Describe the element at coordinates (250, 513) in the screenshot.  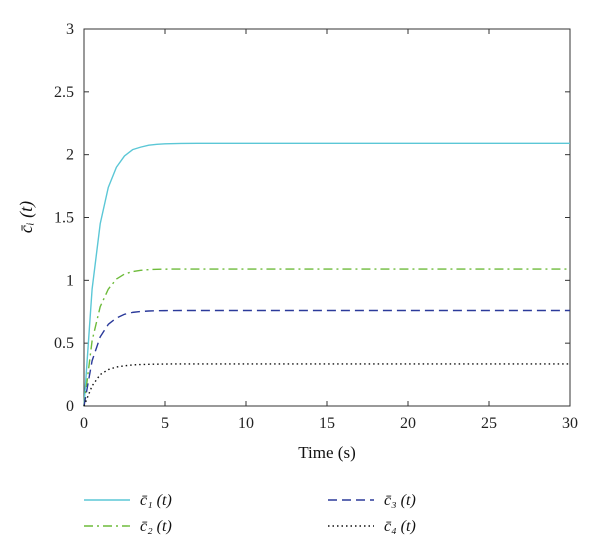
I see `legend: c̄₁ (t) c̄₂ (t) c̄₃ (t) c̄₄ (t)` at that location.